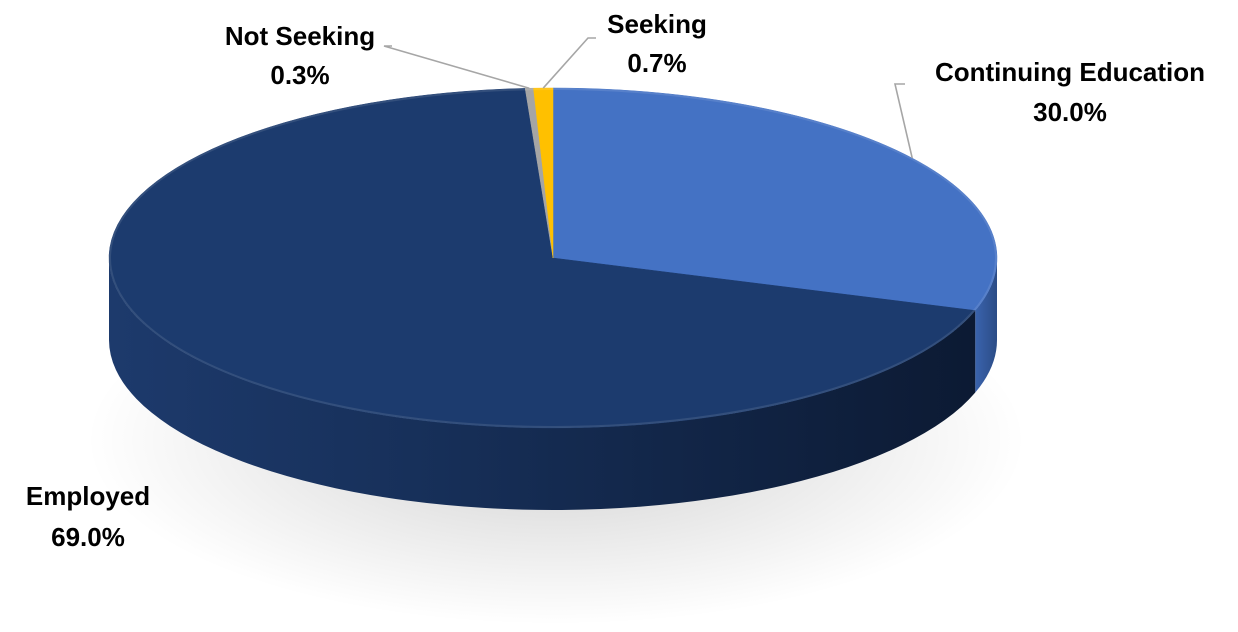 The width and height of the screenshot is (1238, 632). What do you see at coordinates (88, 516) in the screenshot?
I see `label-employed: Employed 69.0%` at bounding box center [88, 516].